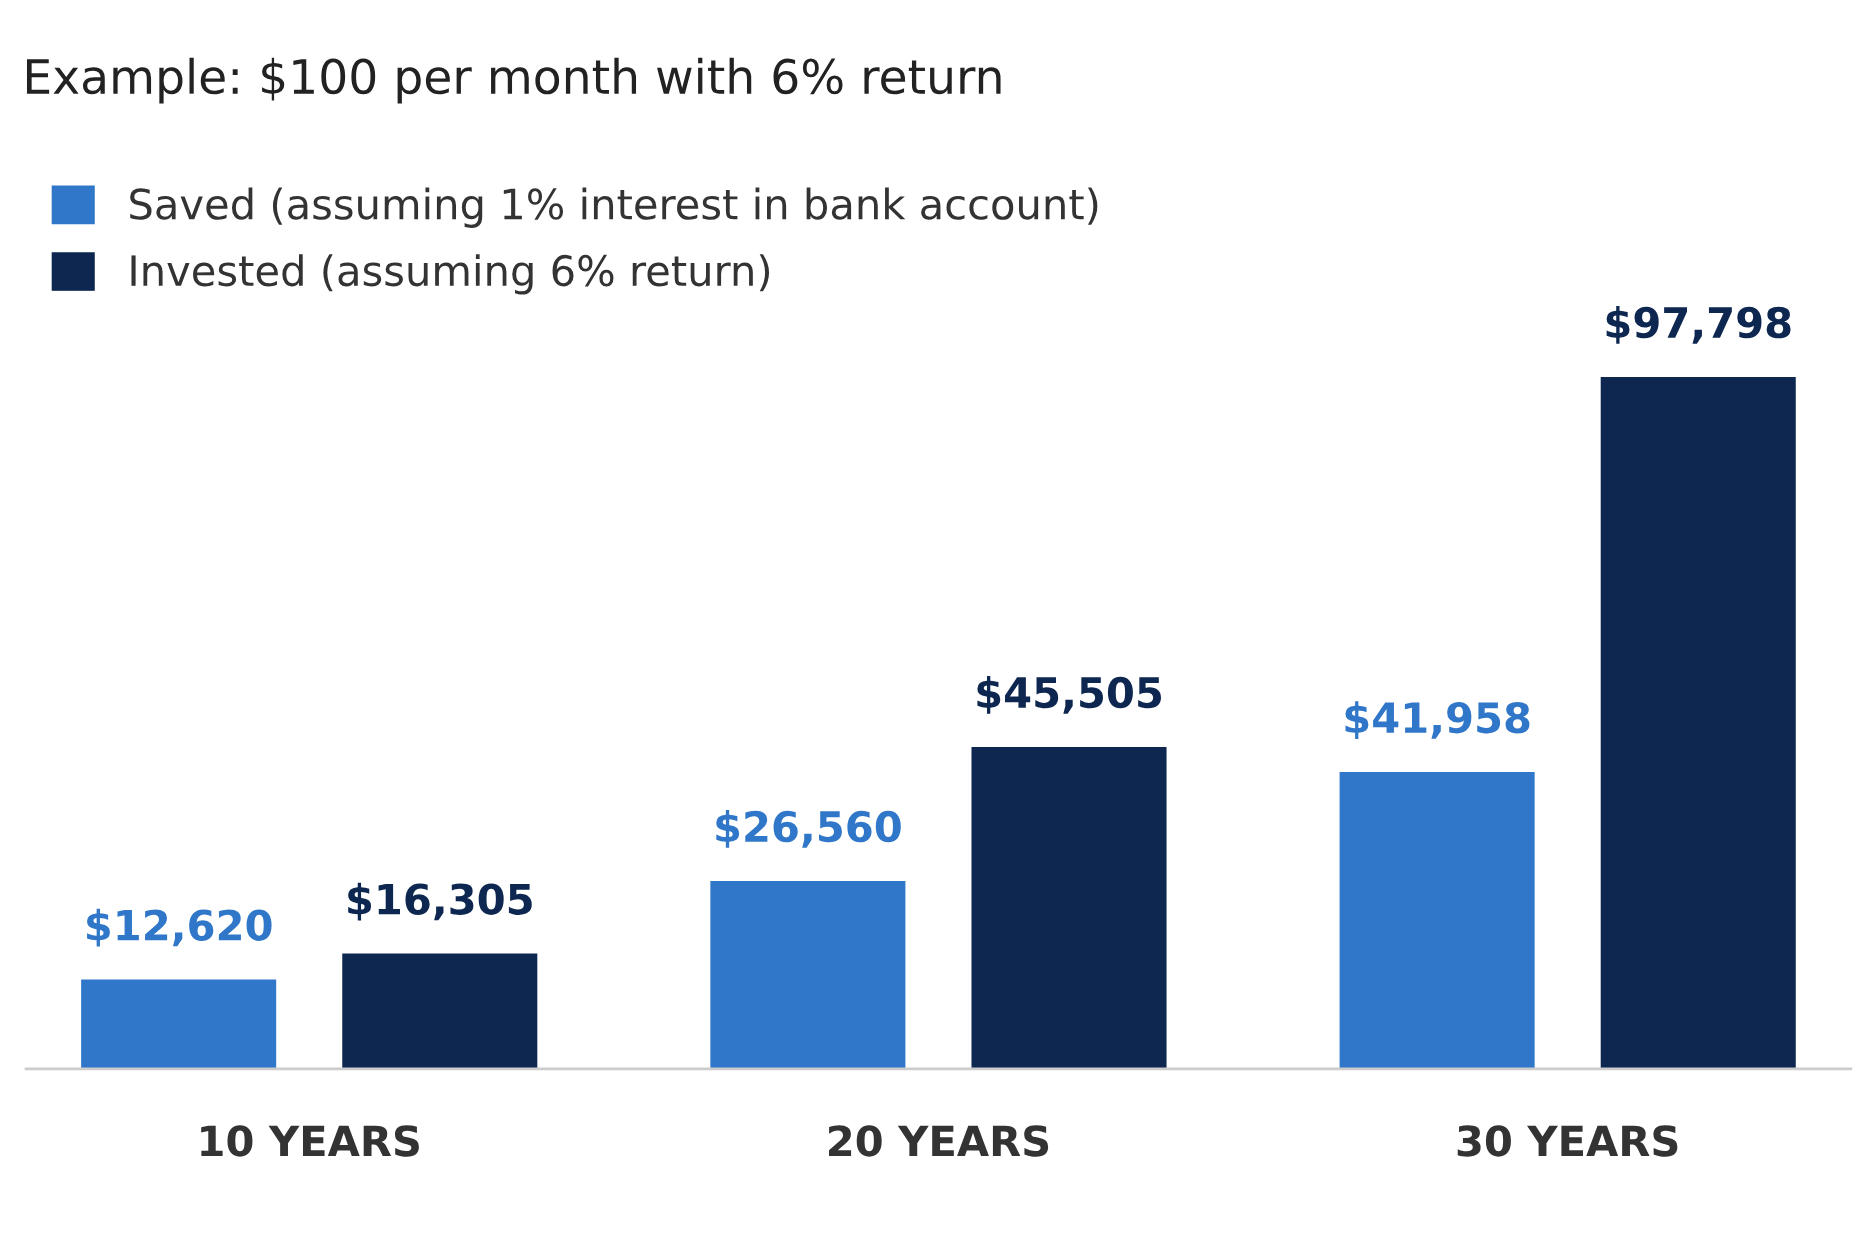 Image resolution: width=1862 pixels, height=1240 pixels. I want to click on x-tick-label: 30 YEARS, so click(1567, 1141).